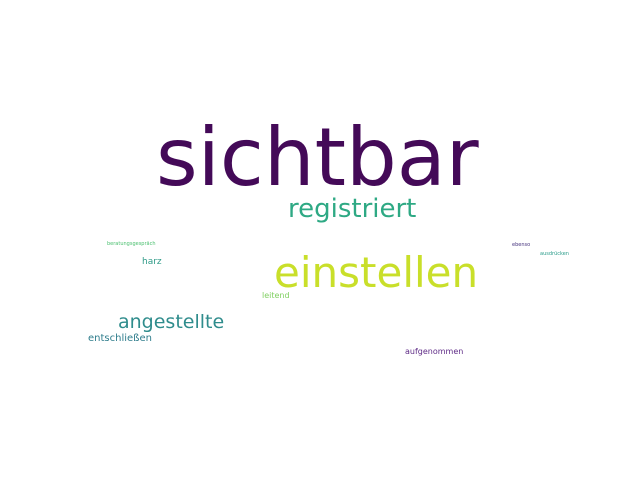 This screenshot has height=480, width=640. Describe the element at coordinates (434, 351) in the screenshot. I see `word-aufgenommen: aufgenommen` at that location.